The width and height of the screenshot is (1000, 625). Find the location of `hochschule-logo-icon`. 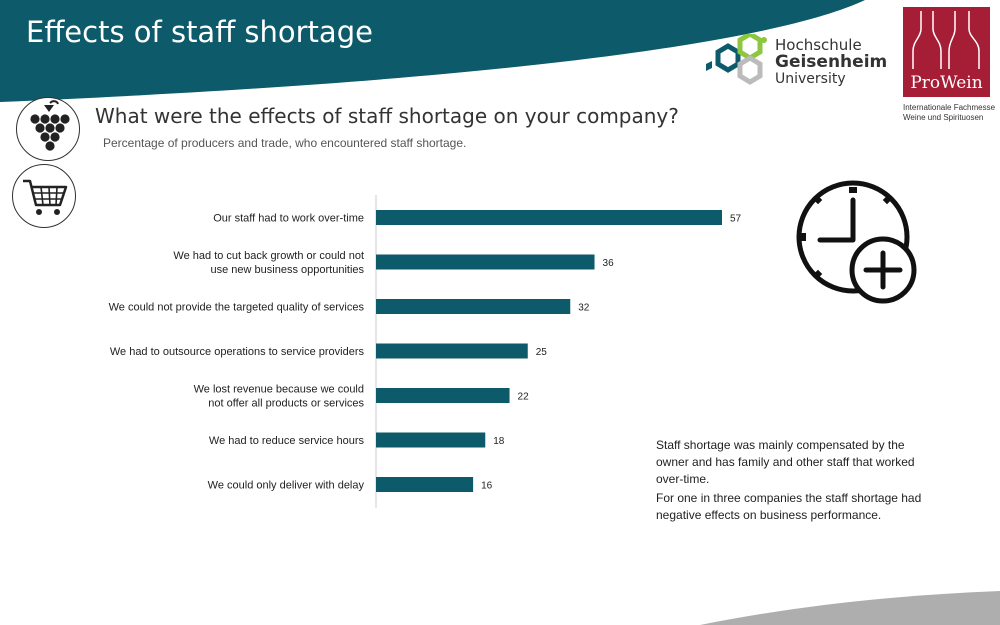

hochschule-logo-icon is located at coordinates (736, 59).